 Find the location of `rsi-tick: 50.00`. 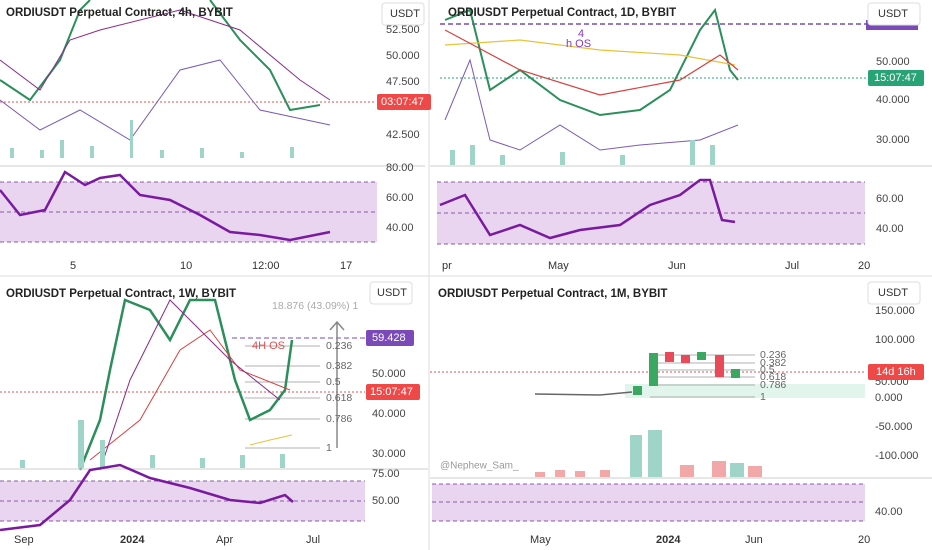

rsi-tick: 50.00 is located at coordinates (386, 501).